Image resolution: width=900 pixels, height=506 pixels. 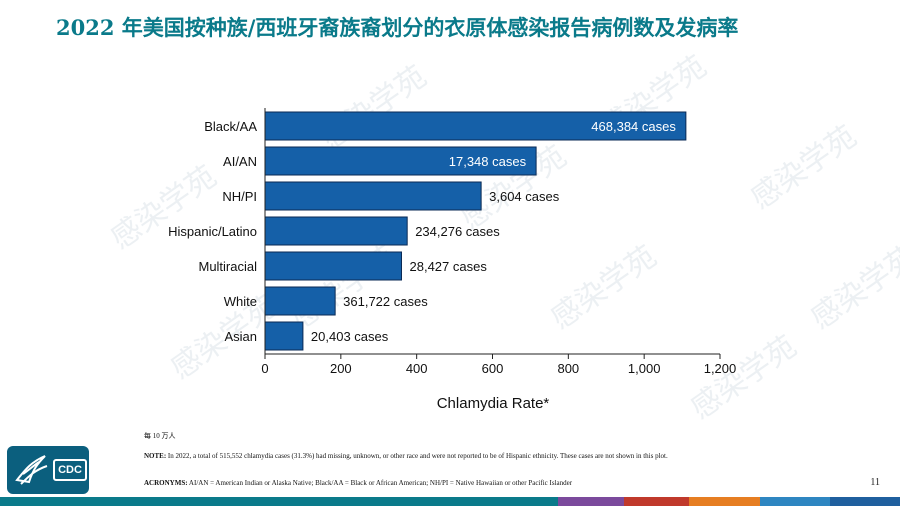 What do you see at coordinates (336, 231) in the screenshot?
I see `bar-hispanic-latino` at bounding box center [336, 231].